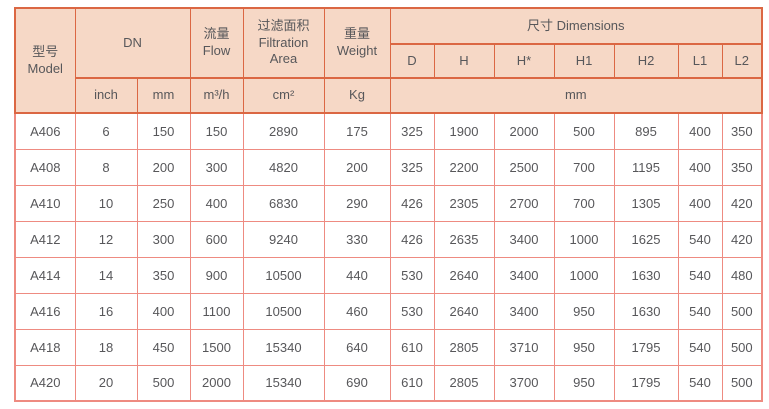 This screenshot has height=409, width=769. Describe the element at coordinates (283, 25) in the screenshot. I see `filtration-header-zh: 过滤面积` at that location.